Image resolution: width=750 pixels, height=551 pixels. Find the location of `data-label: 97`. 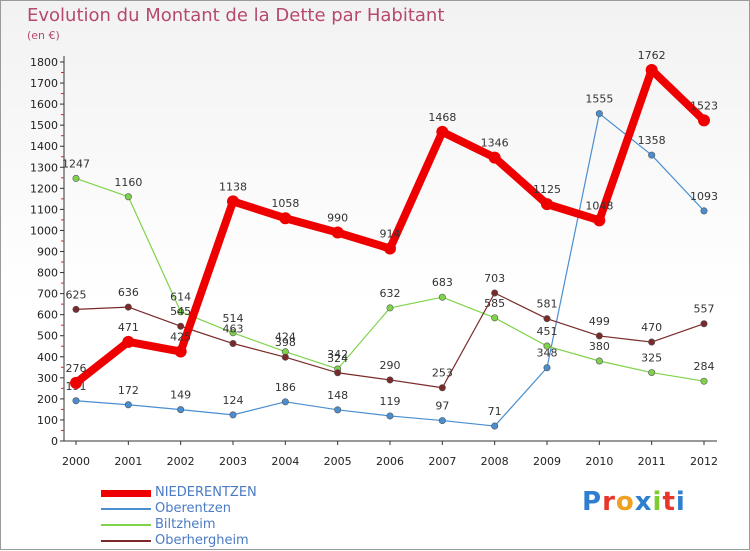

data-label: 97 is located at coordinates (442, 406).